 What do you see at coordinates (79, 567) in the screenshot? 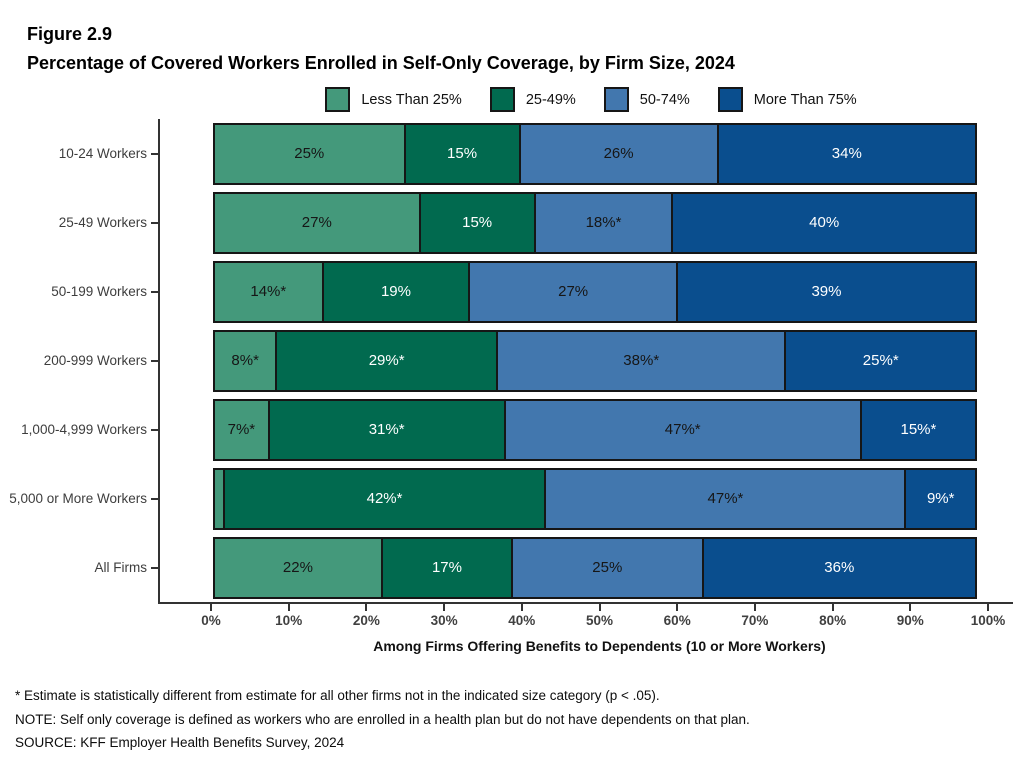
I see `y-axis-label: All Firms` at bounding box center [79, 567].